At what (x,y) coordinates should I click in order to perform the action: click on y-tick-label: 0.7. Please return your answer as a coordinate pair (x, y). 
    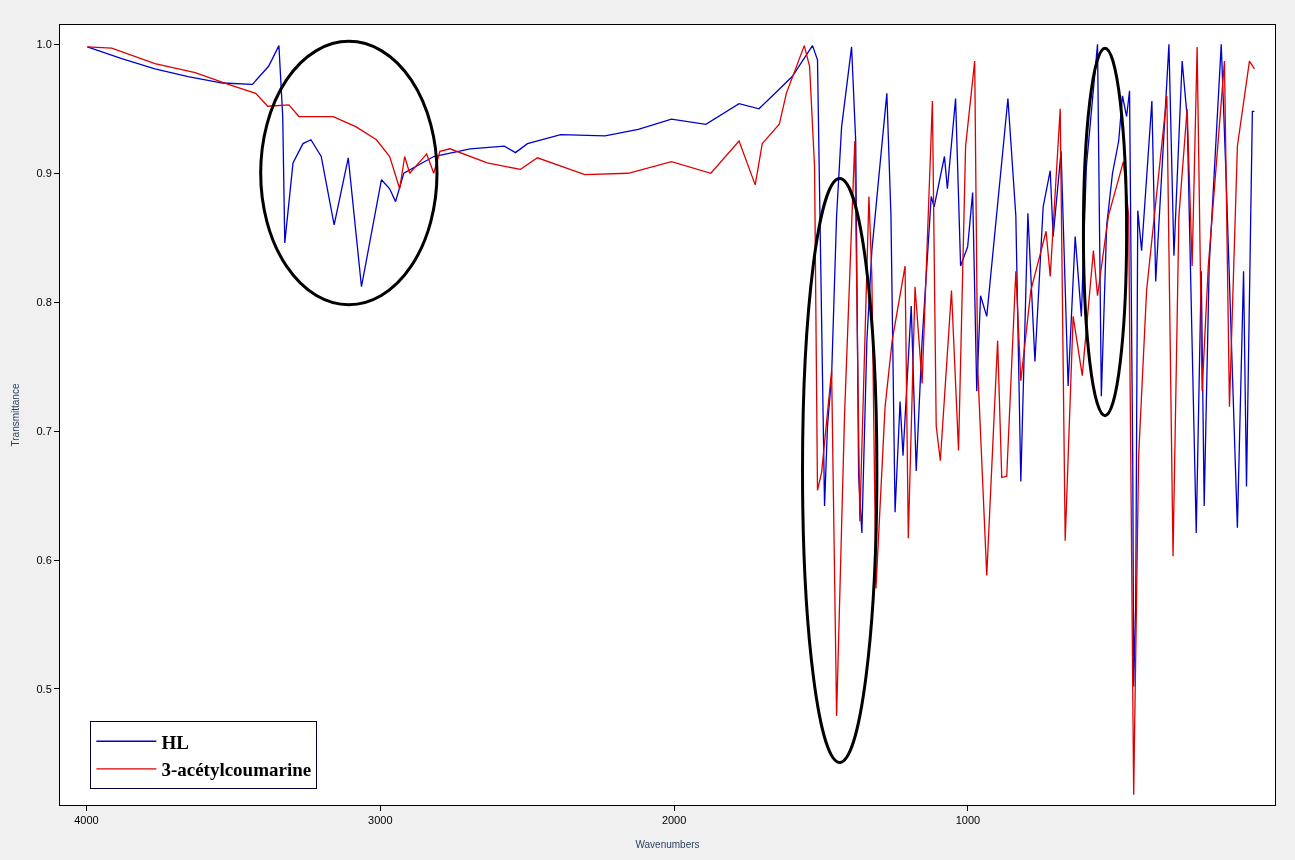
    Looking at the image, I should click on (44, 430).